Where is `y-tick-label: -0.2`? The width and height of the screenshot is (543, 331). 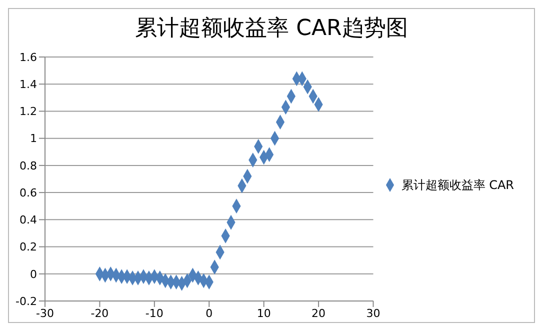
y-tick-label: -0.2 is located at coordinates (26, 301).